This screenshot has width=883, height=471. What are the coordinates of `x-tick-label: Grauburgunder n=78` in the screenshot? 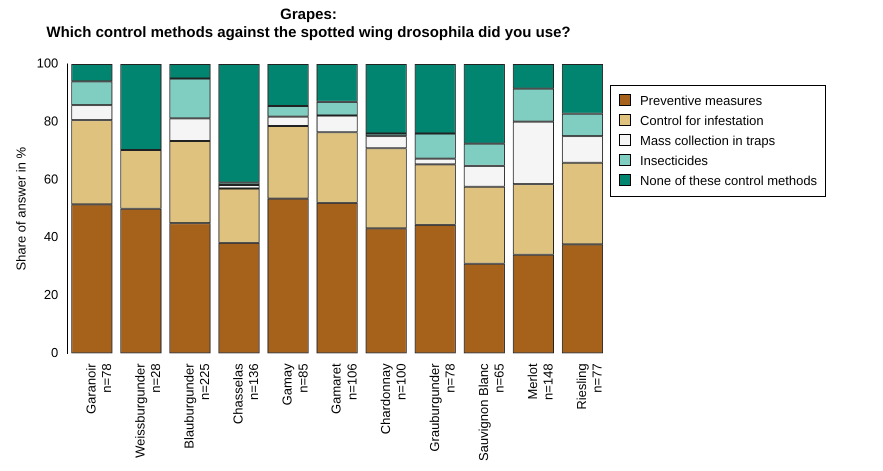 It's located at (442, 407).